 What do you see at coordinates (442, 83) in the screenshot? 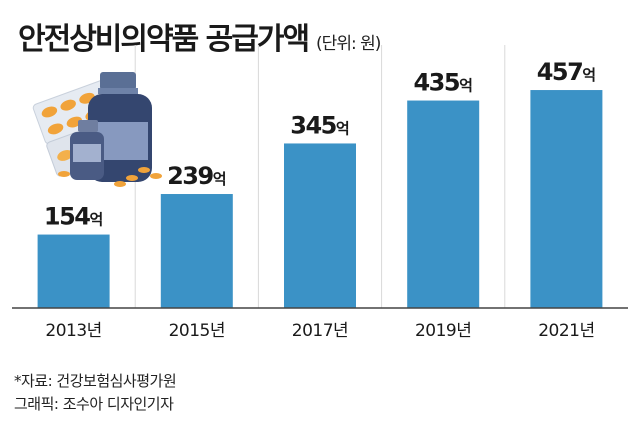
I see `value-label: 435억` at bounding box center [442, 83].